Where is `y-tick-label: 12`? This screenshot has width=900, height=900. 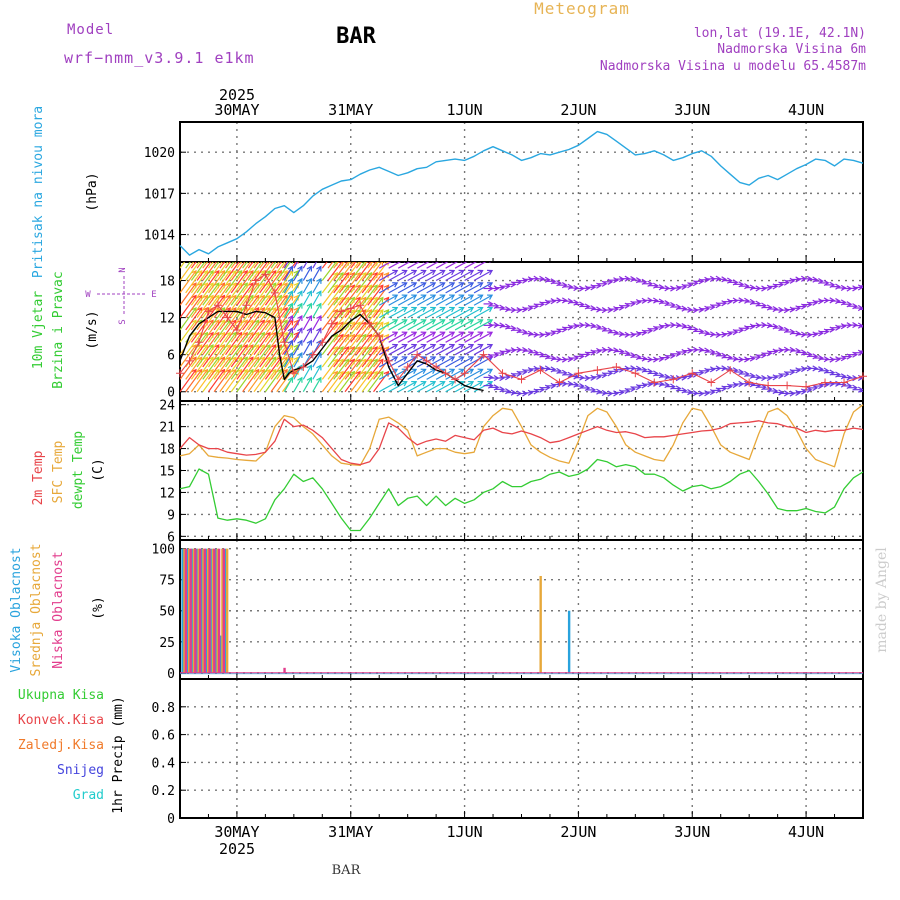
y-tick-label: 12 is located at coordinates (167, 319).